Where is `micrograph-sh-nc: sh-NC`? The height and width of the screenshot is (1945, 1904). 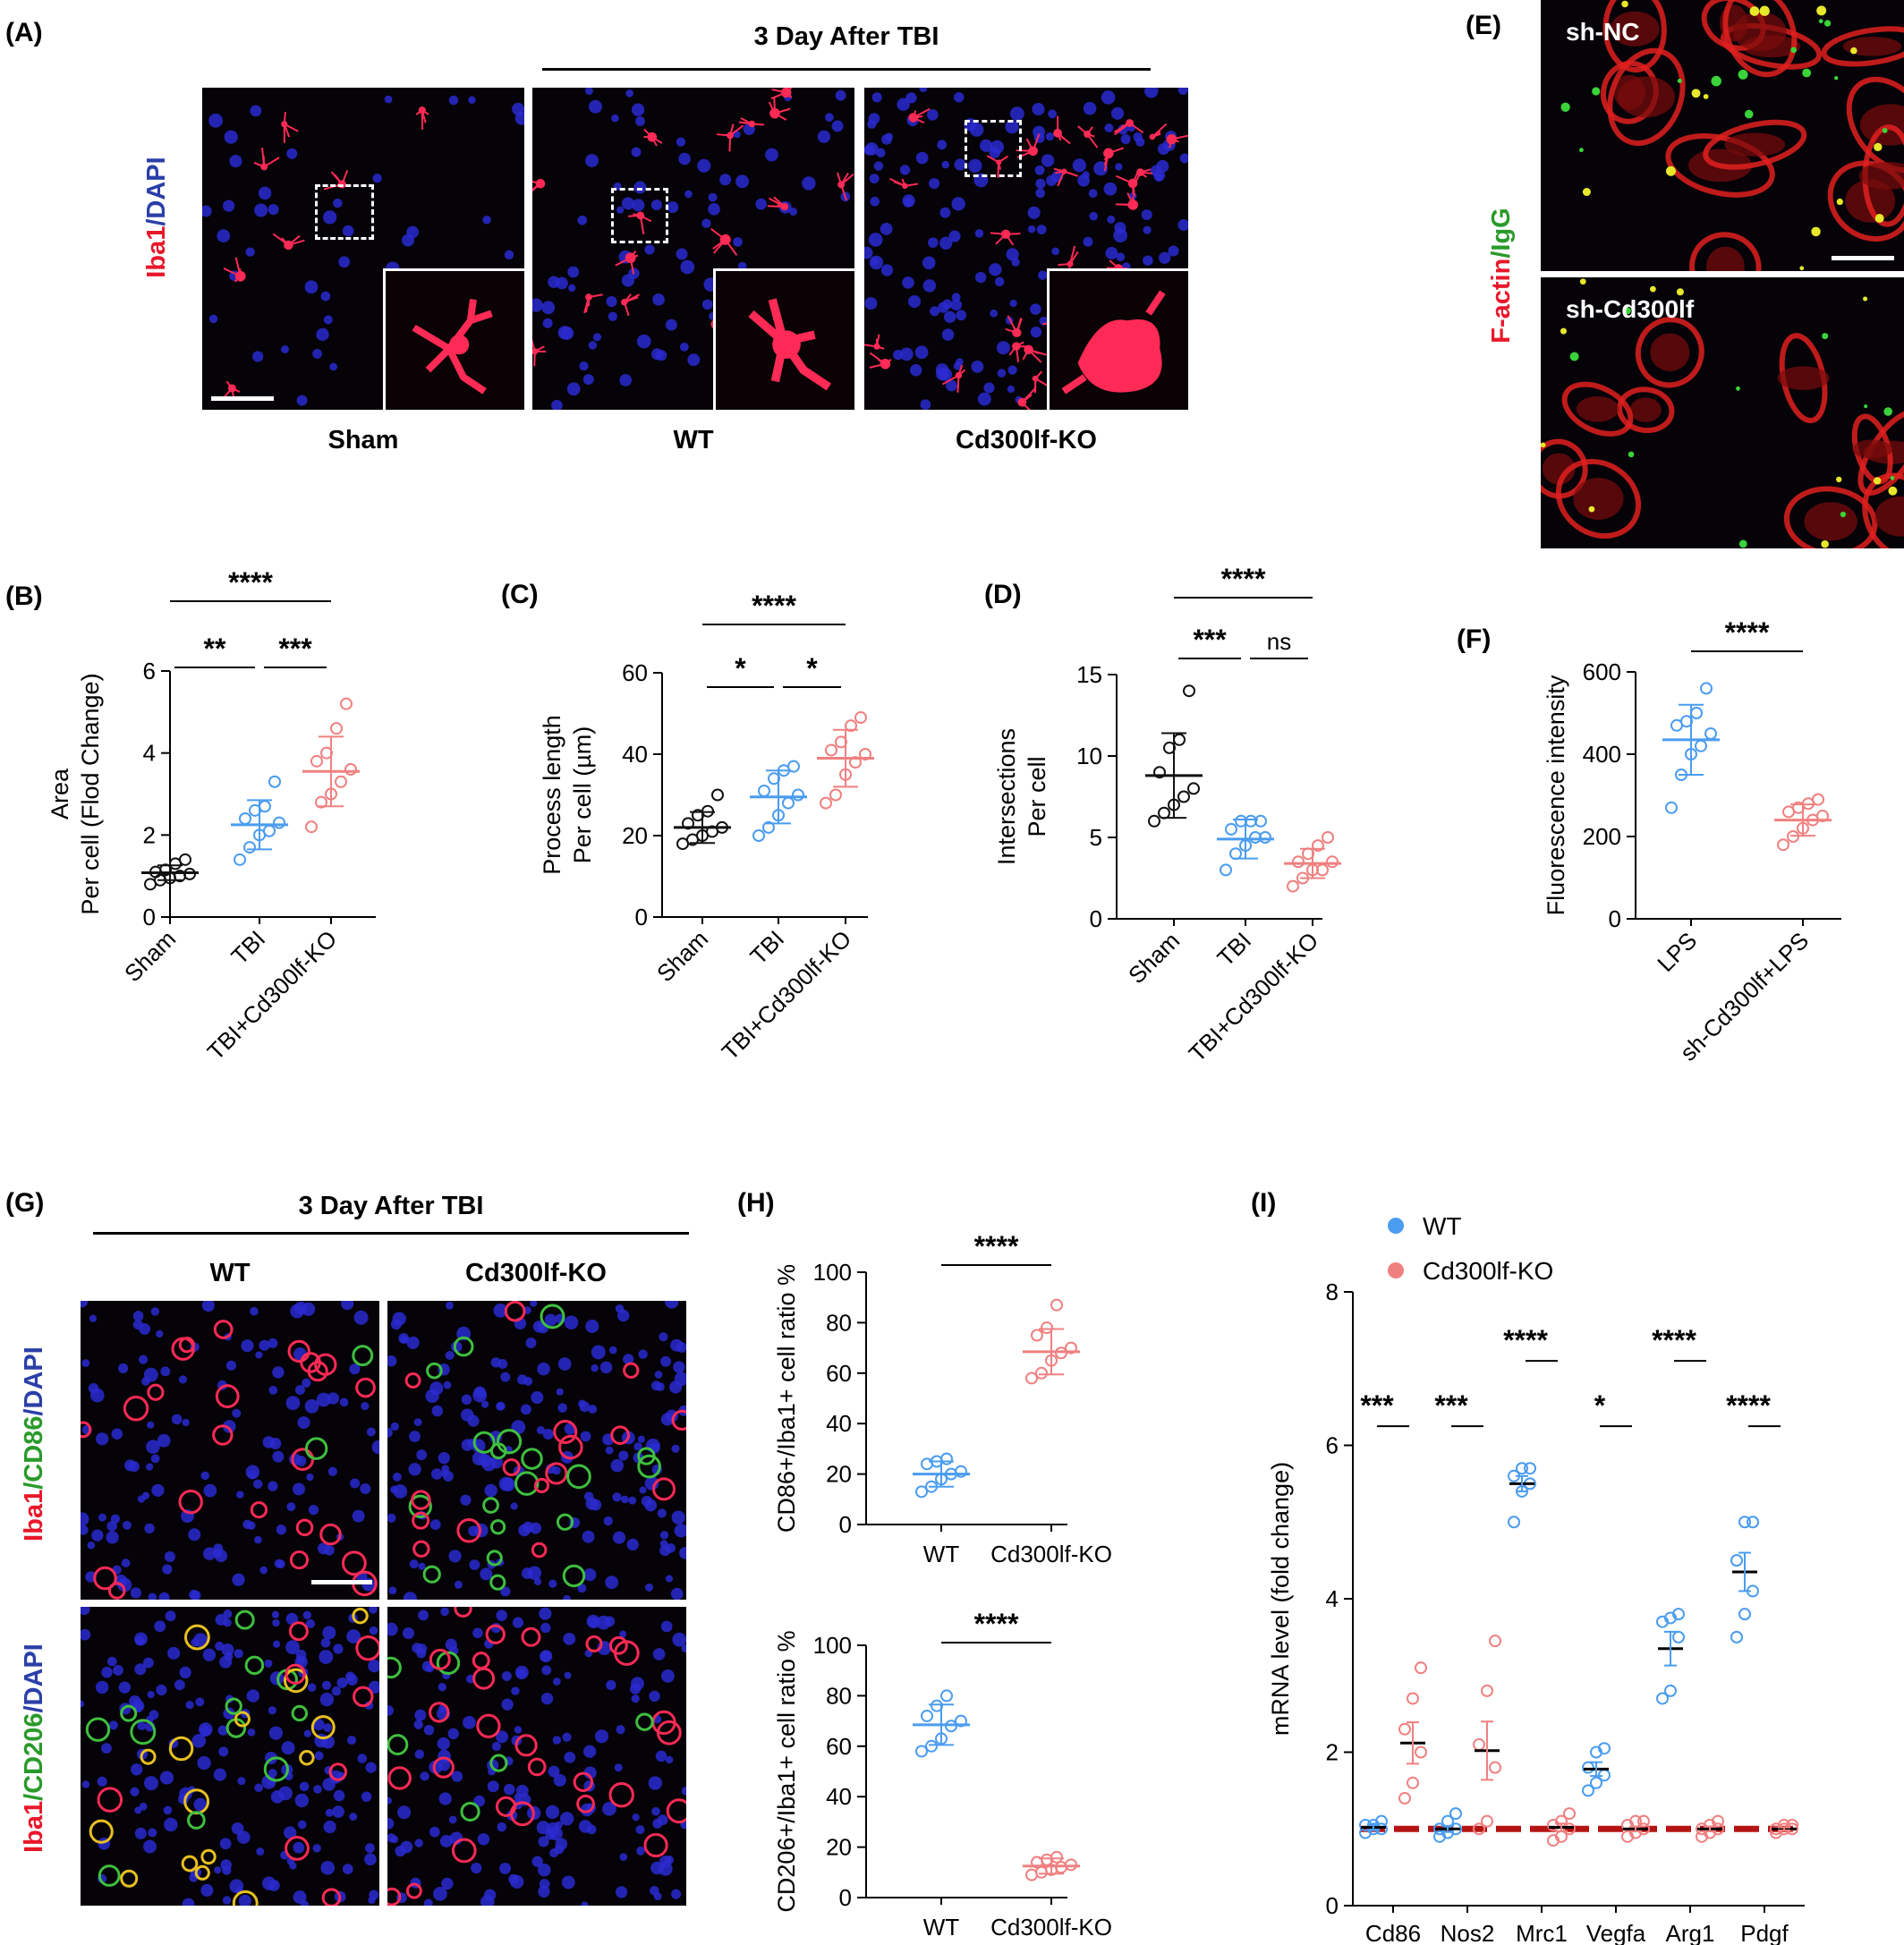 micrograph-sh-nc: sh-NC is located at coordinates (1722, 136).